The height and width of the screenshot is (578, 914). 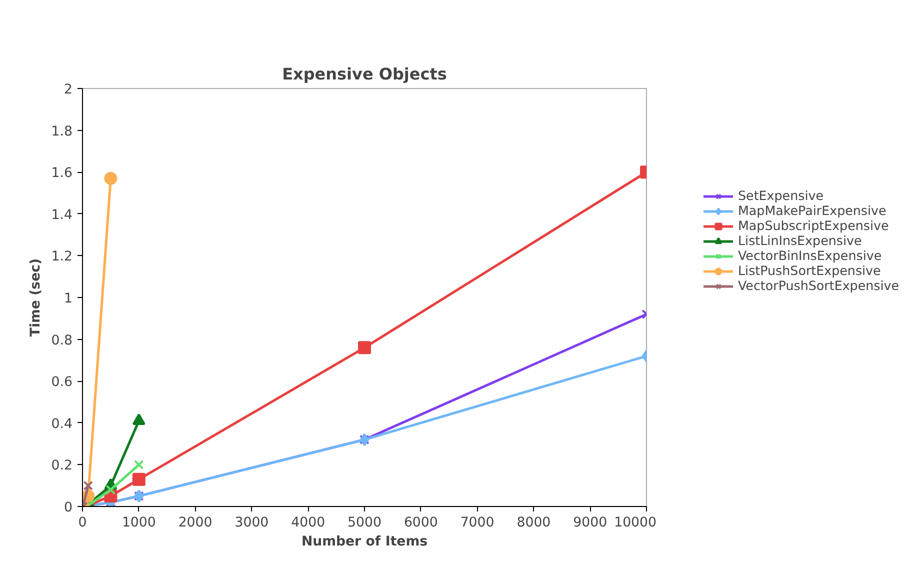 What do you see at coordinates (62, 257) in the screenshot?
I see `y-tick-label: 1.2` at bounding box center [62, 257].